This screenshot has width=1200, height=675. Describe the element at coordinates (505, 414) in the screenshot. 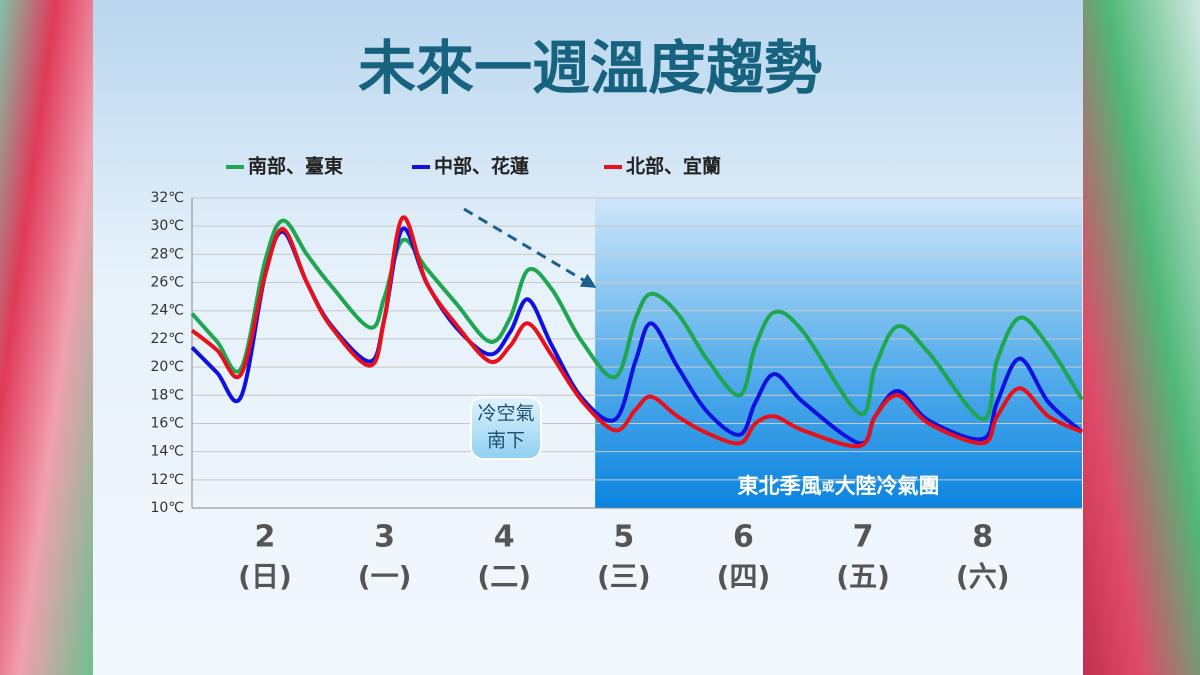

I see `annotation-text: 冷空氣` at that location.